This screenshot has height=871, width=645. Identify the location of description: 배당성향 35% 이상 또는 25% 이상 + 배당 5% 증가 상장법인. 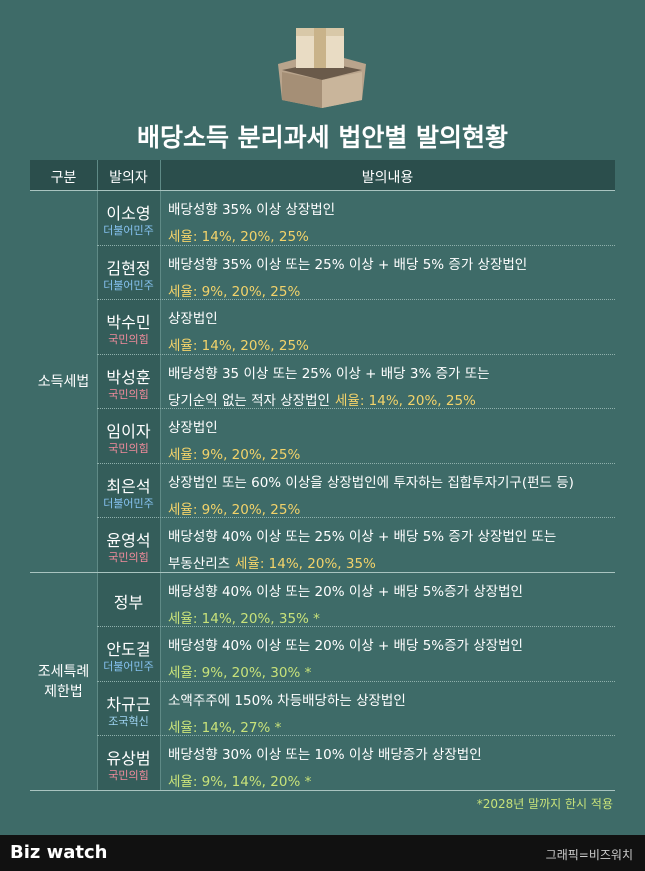
(348, 264).